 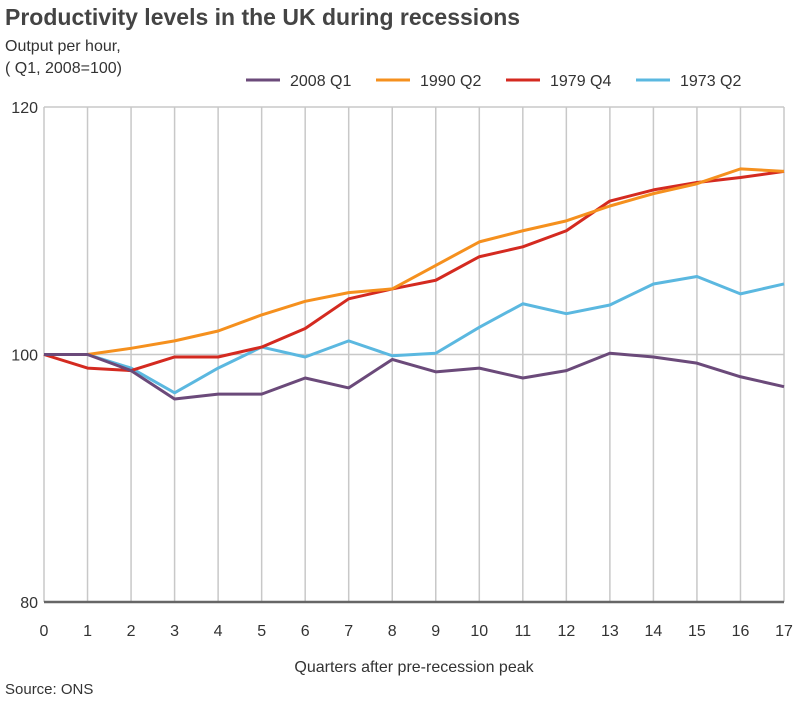 I want to click on x-tick-label: 12, so click(x=566, y=631).